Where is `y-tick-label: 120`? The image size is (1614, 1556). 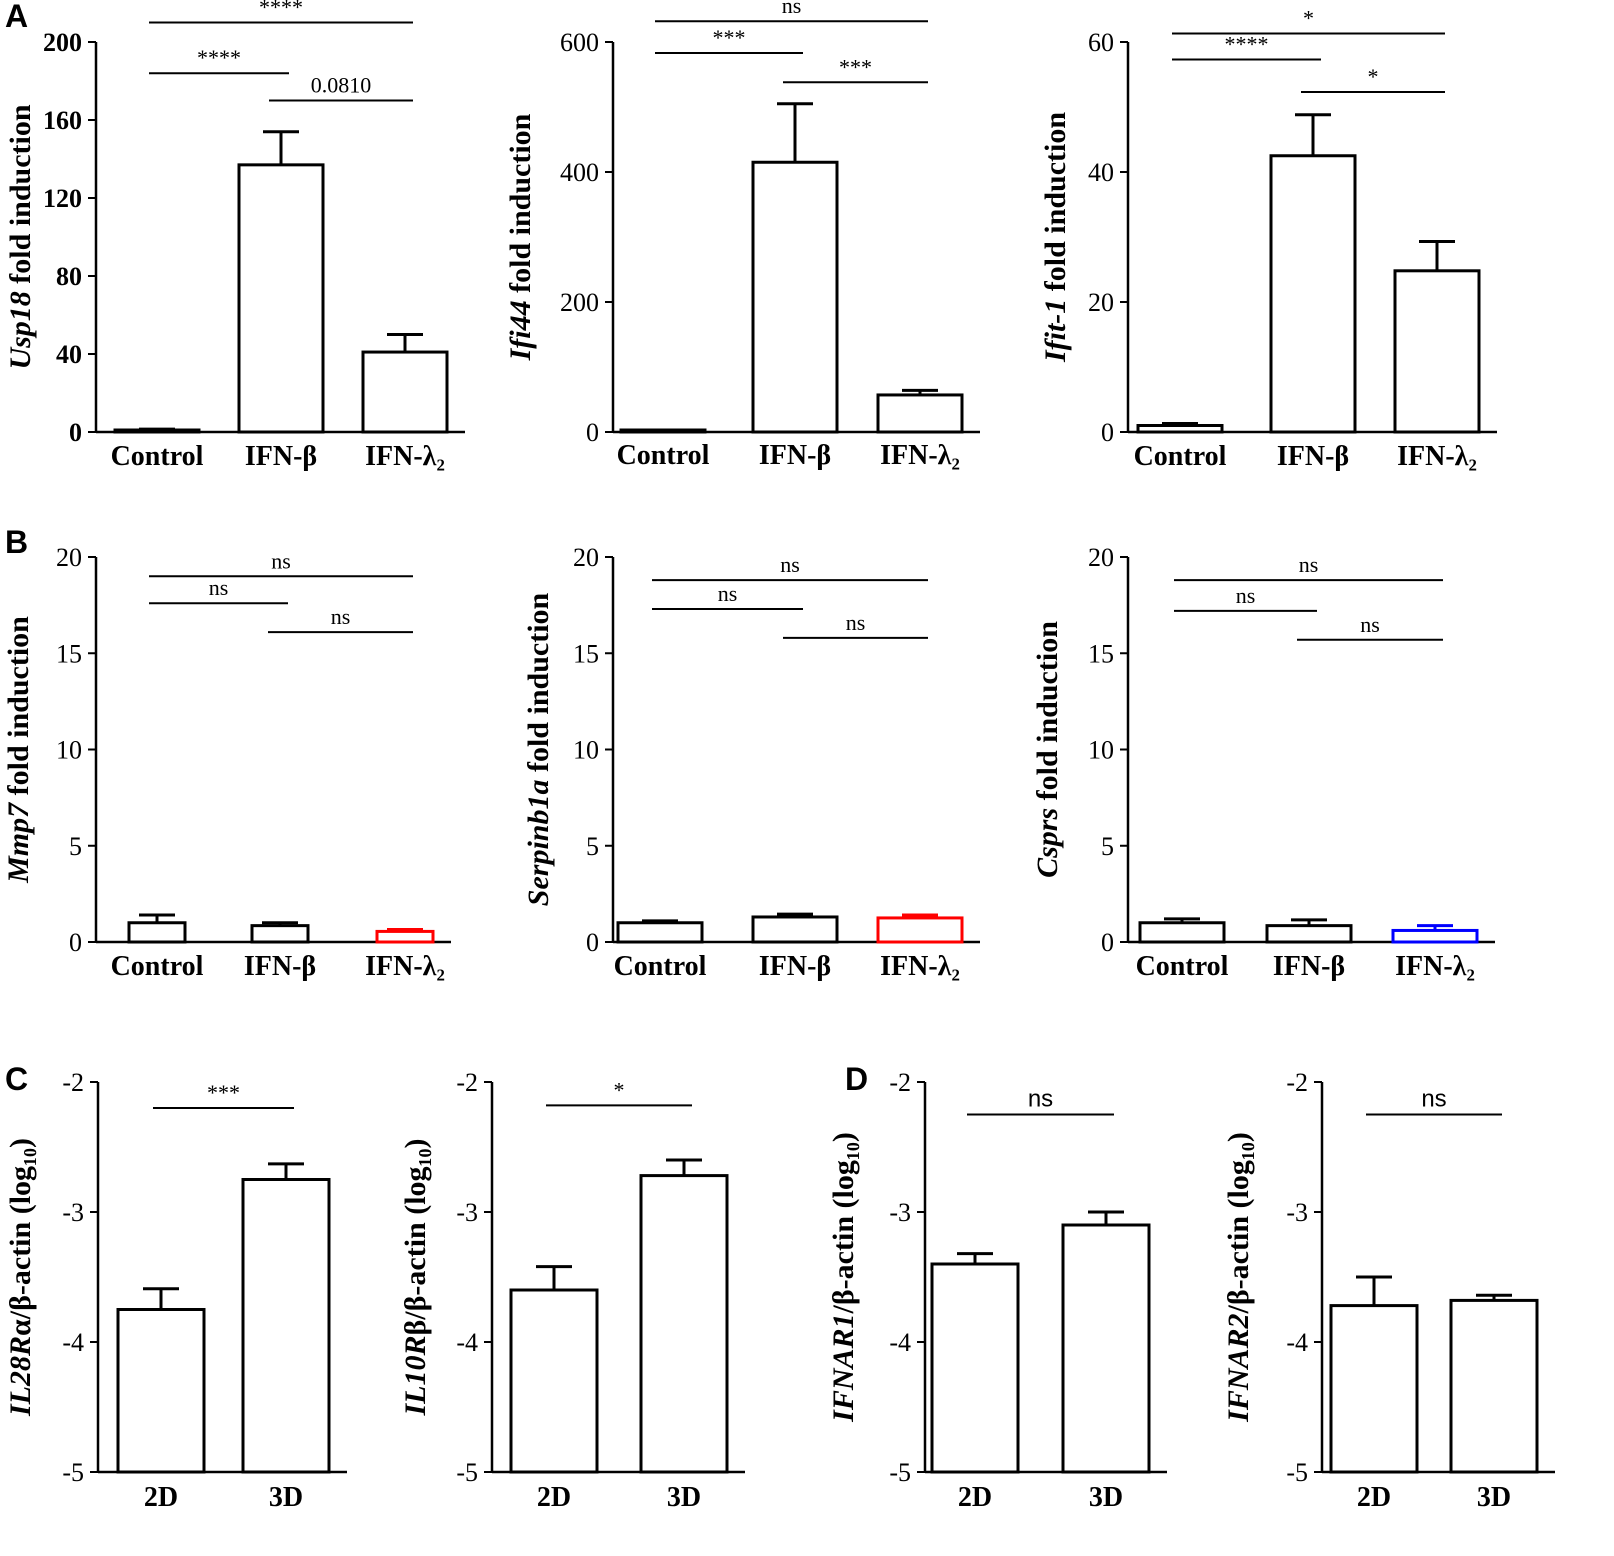
y-tick-label: 120 is located at coordinates (62, 198).